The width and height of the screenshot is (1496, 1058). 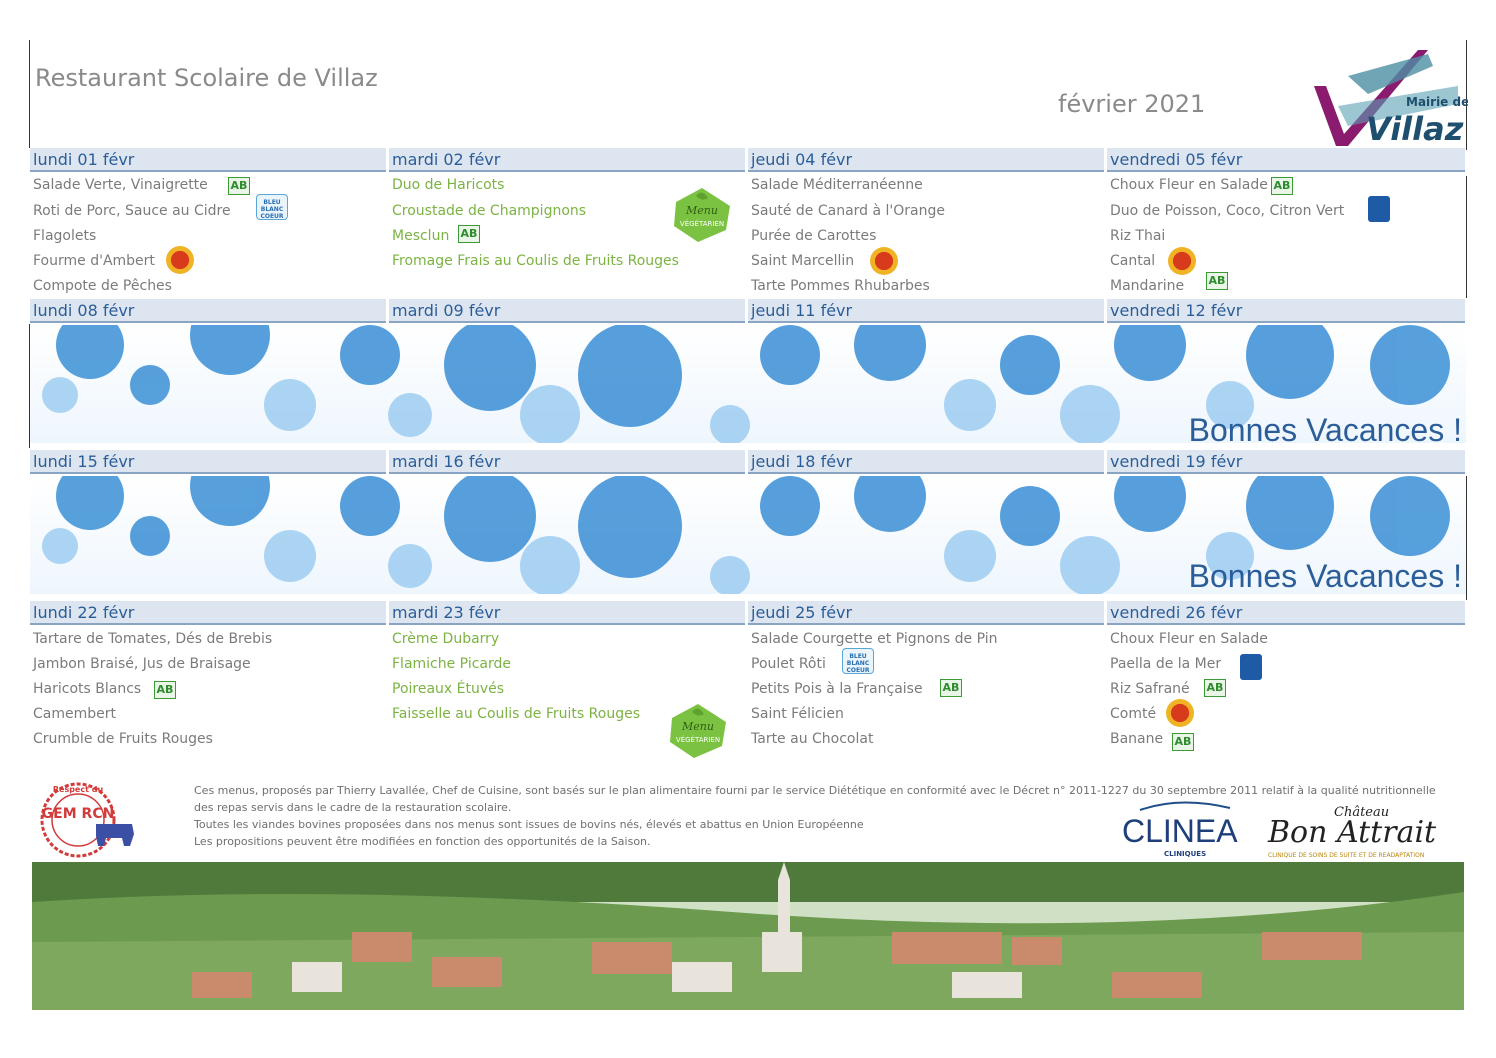 I want to click on clinea-name: CLINEA, so click(x=1180, y=831).